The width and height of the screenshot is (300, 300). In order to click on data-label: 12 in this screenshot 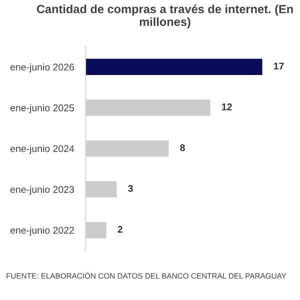, I will do `click(227, 106)`.